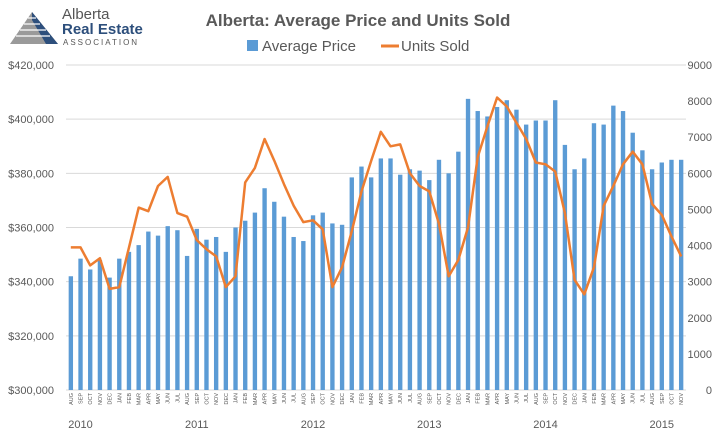 Image resolution: width=716 pixels, height=436 pixels. Describe the element at coordinates (31, 283) in the screenshot. I see `left-tick-label: $340,000` at that location.